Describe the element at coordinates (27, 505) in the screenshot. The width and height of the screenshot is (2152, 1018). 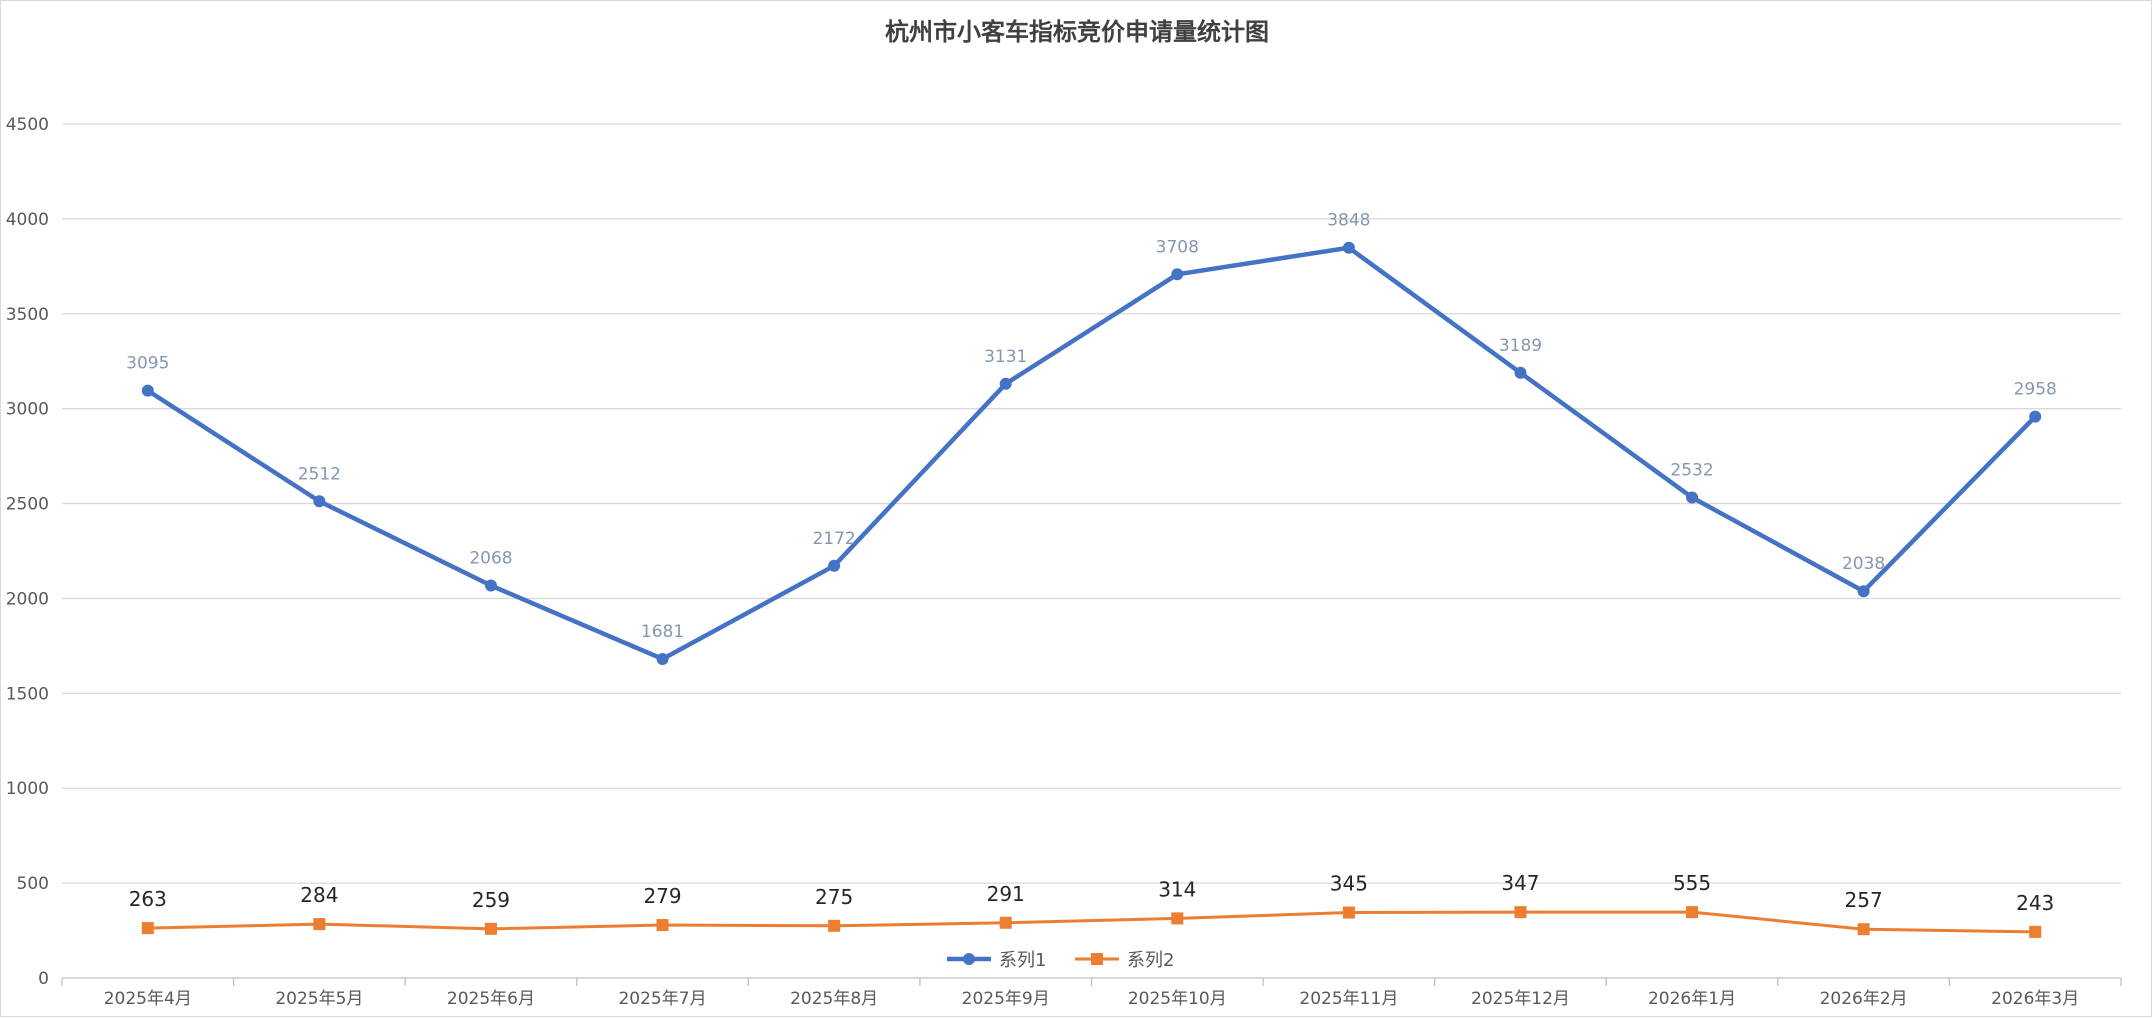
I see `y-tick-label: 2500` at that location.